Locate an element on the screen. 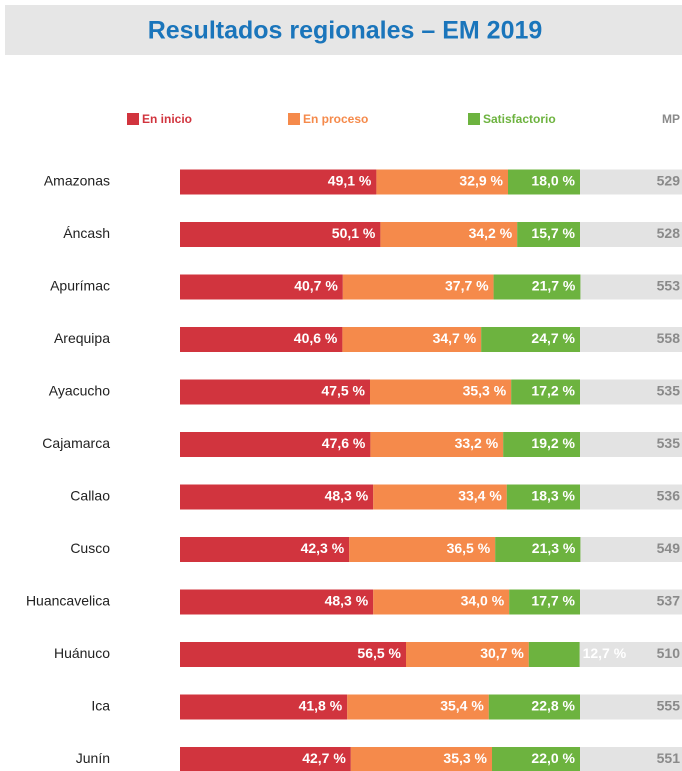 This screenshot has height=771, width=682. value-label: 22,0 % is located at coordinates (553, 758).